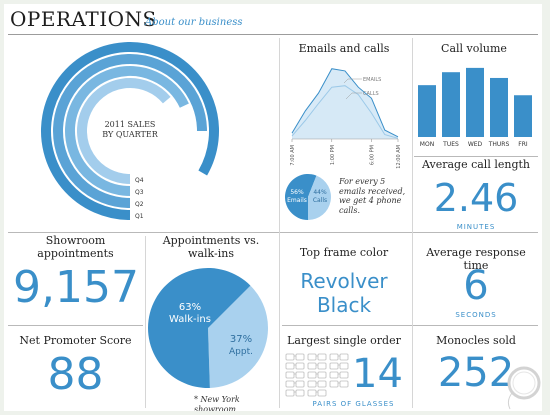  What do you see at coordinates (399, 157) in the screenshot?
I see `x-tick-label: 12:00 AM` at bounding box center [399, 157].